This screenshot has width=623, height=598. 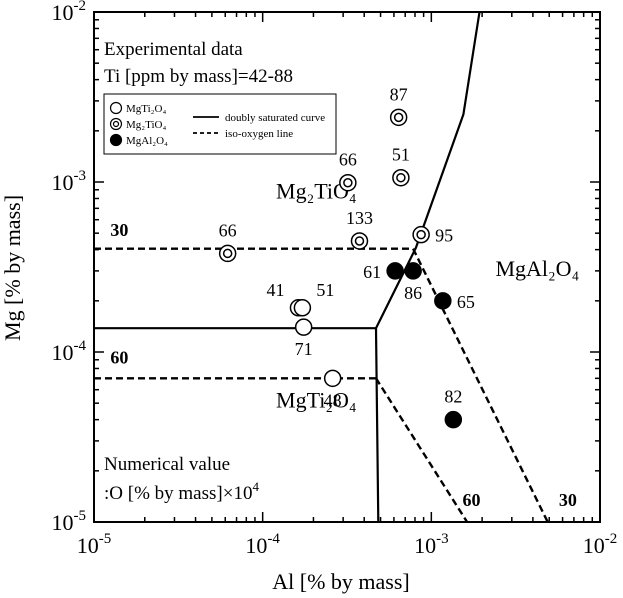 What do you see at coordinates (413, 293) in the screenshot?
I see `point-label: 86` at bounding box center [413, 293].